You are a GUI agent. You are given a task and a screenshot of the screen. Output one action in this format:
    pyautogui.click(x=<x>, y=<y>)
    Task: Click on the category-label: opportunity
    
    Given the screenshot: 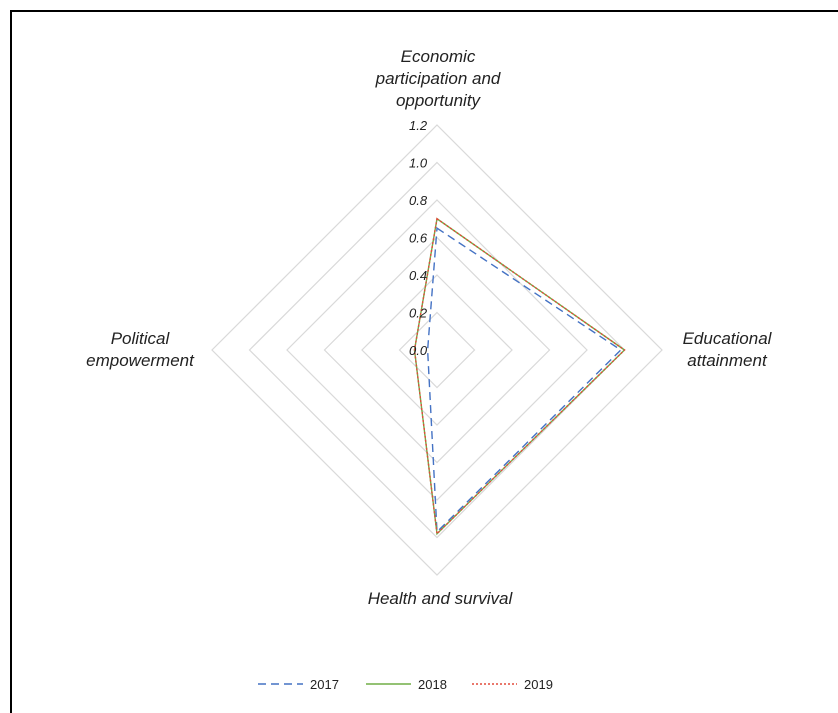 What is the action you would take?
    pyautogui.click(x=439, y=100)
    